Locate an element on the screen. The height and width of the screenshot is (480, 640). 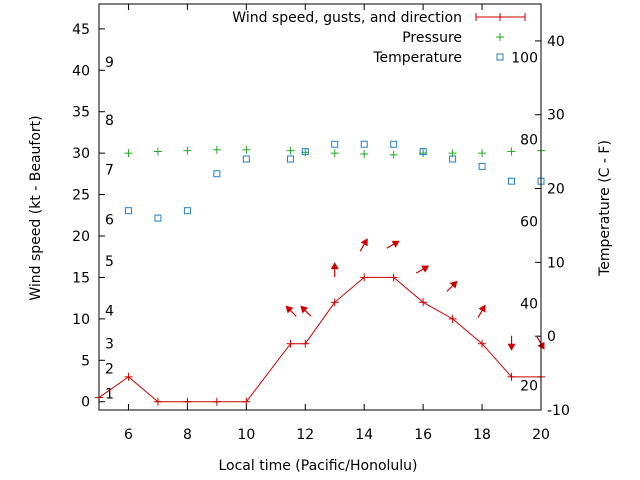
y-right-tick-label: 0 is located at coordinates (551, 337).